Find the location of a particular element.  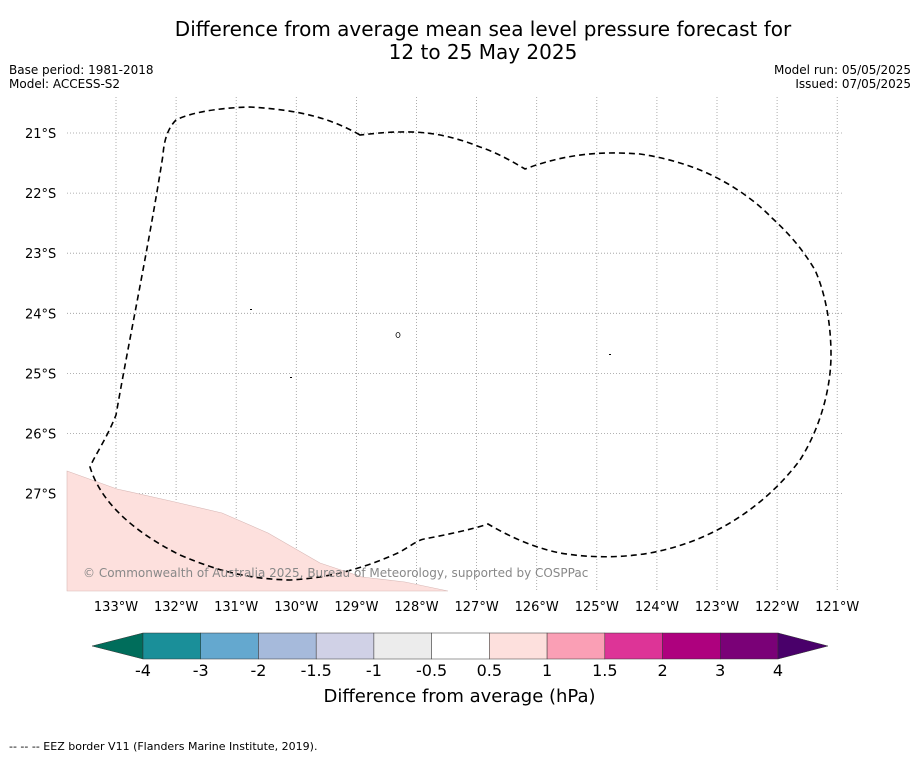

longitude-tick-label: 133°W is located at coordinates (116, 607).